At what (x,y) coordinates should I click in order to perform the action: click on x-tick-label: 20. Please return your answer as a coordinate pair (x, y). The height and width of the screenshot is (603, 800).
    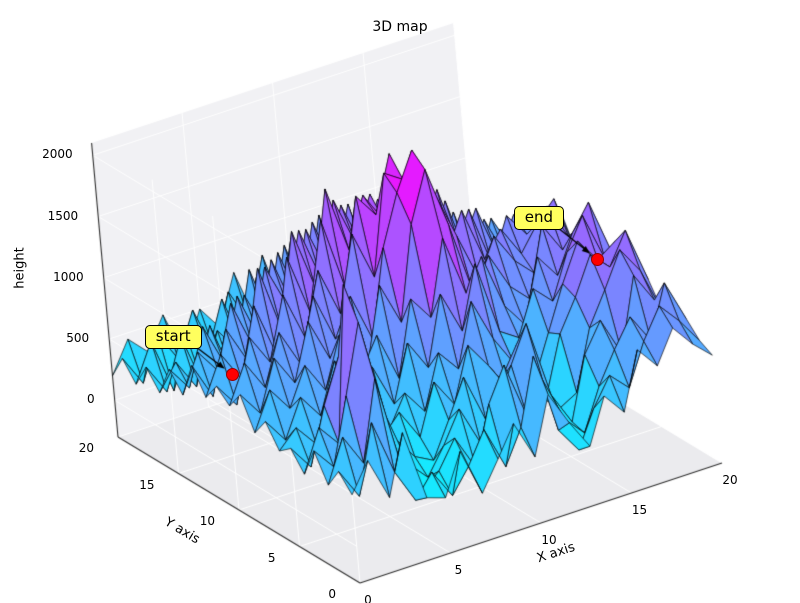
    Looking at the image, I should click on (730, 480).